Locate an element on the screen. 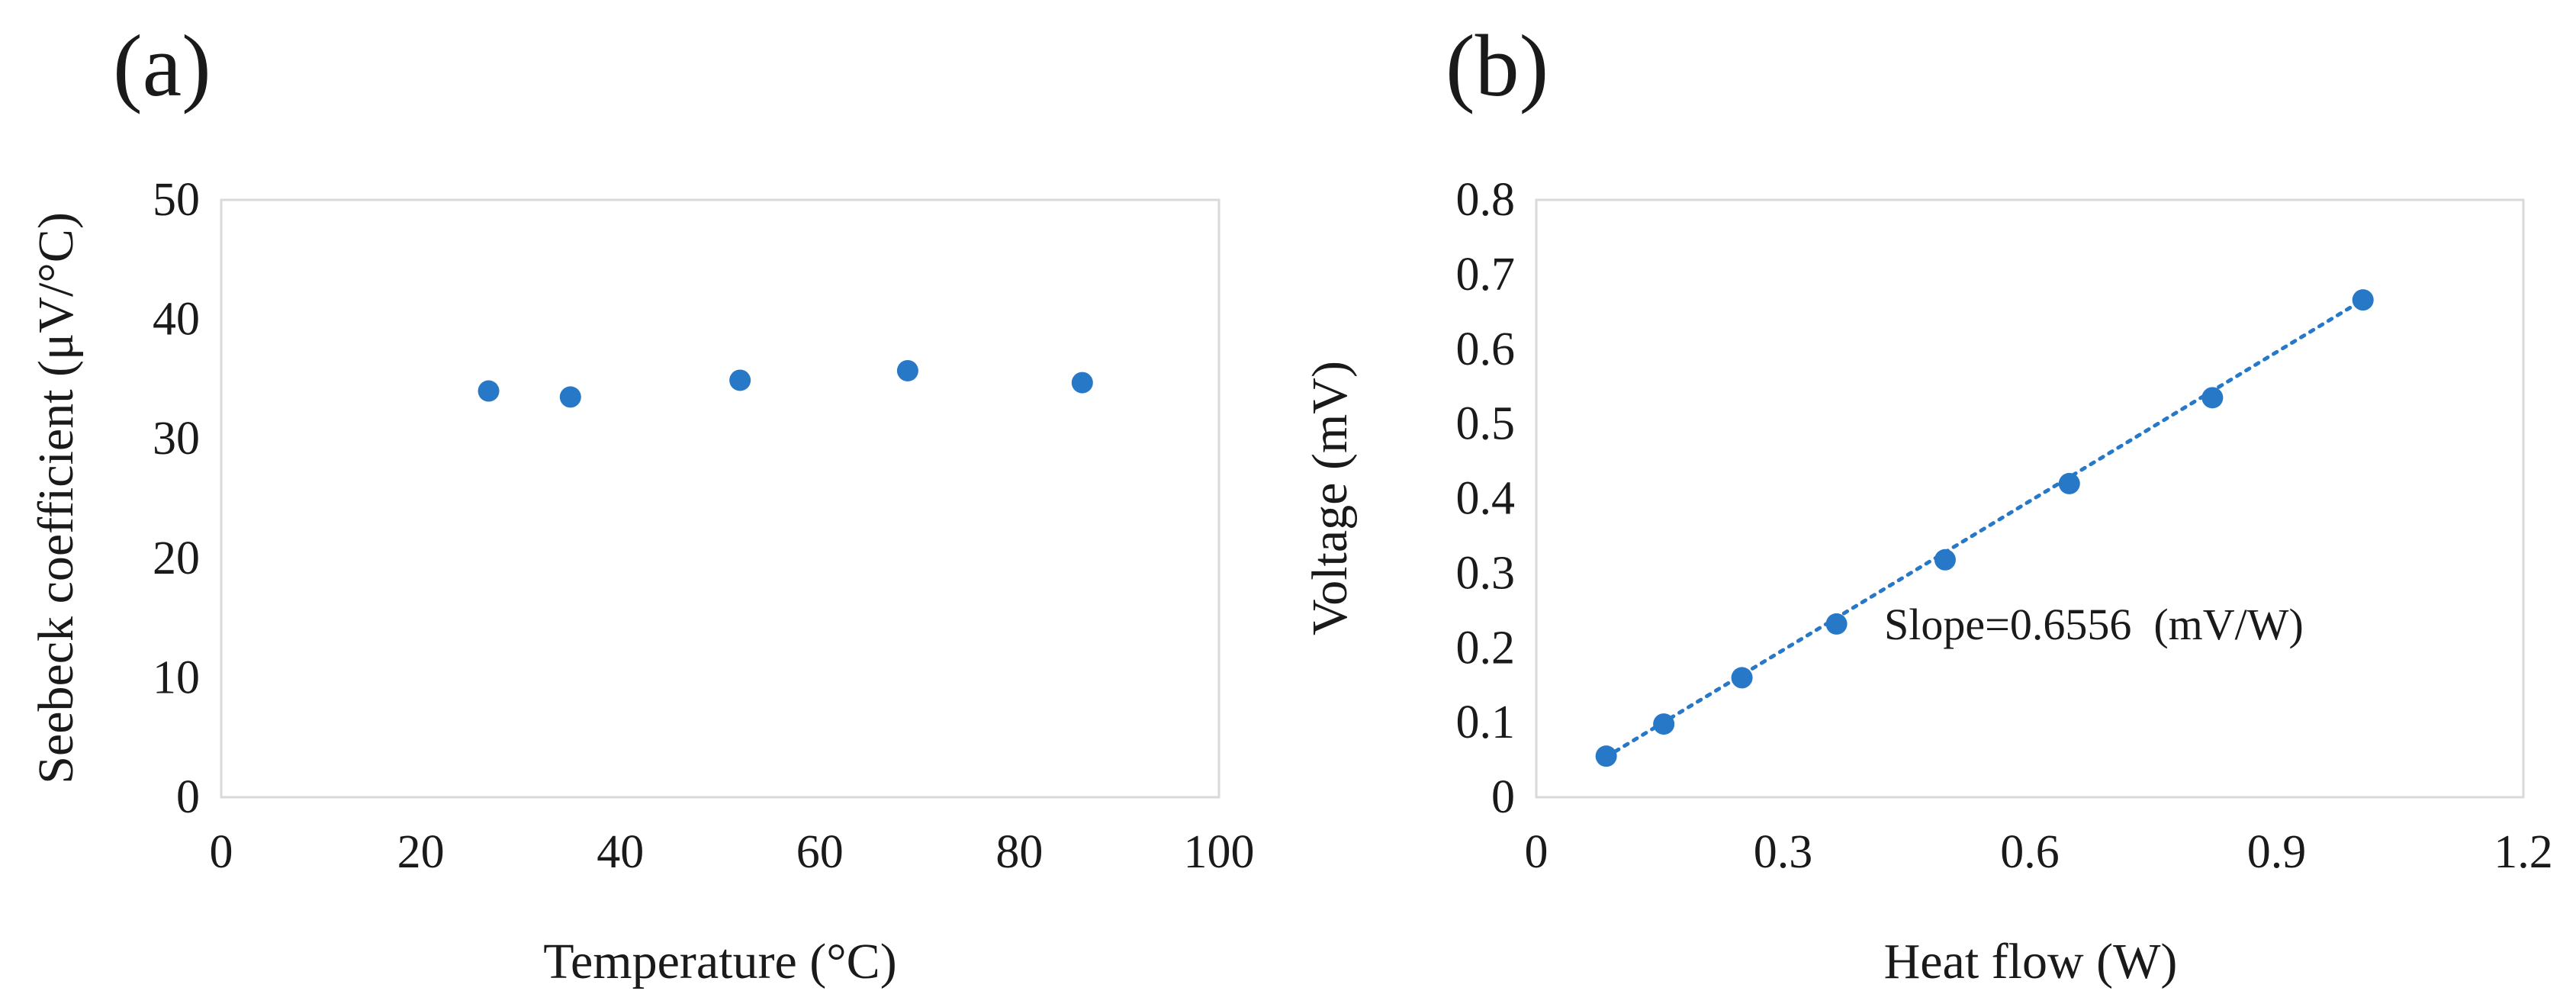 The height and width of the screenshot is (1007, 2576). x-tick-label: 1.2 is located at coordinates (2523, 852).